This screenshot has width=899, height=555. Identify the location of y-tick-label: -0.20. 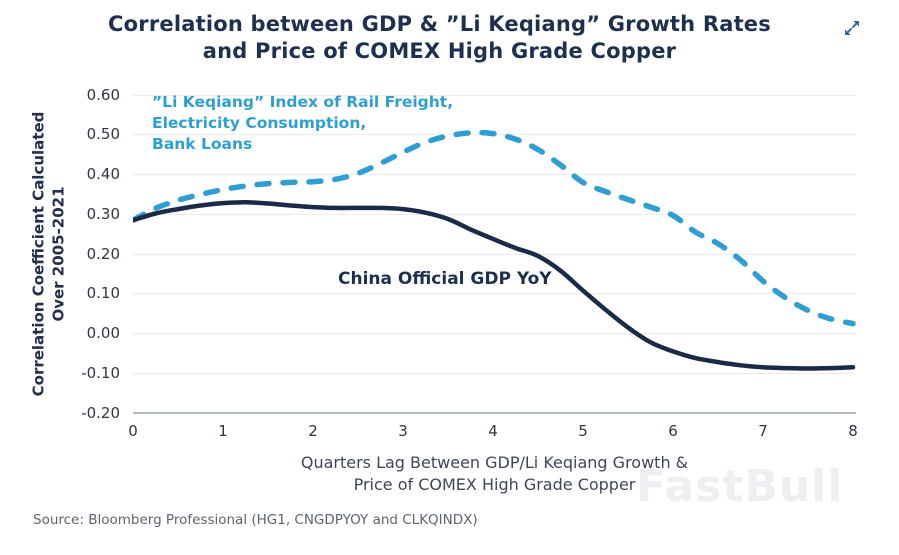
(100, 412).